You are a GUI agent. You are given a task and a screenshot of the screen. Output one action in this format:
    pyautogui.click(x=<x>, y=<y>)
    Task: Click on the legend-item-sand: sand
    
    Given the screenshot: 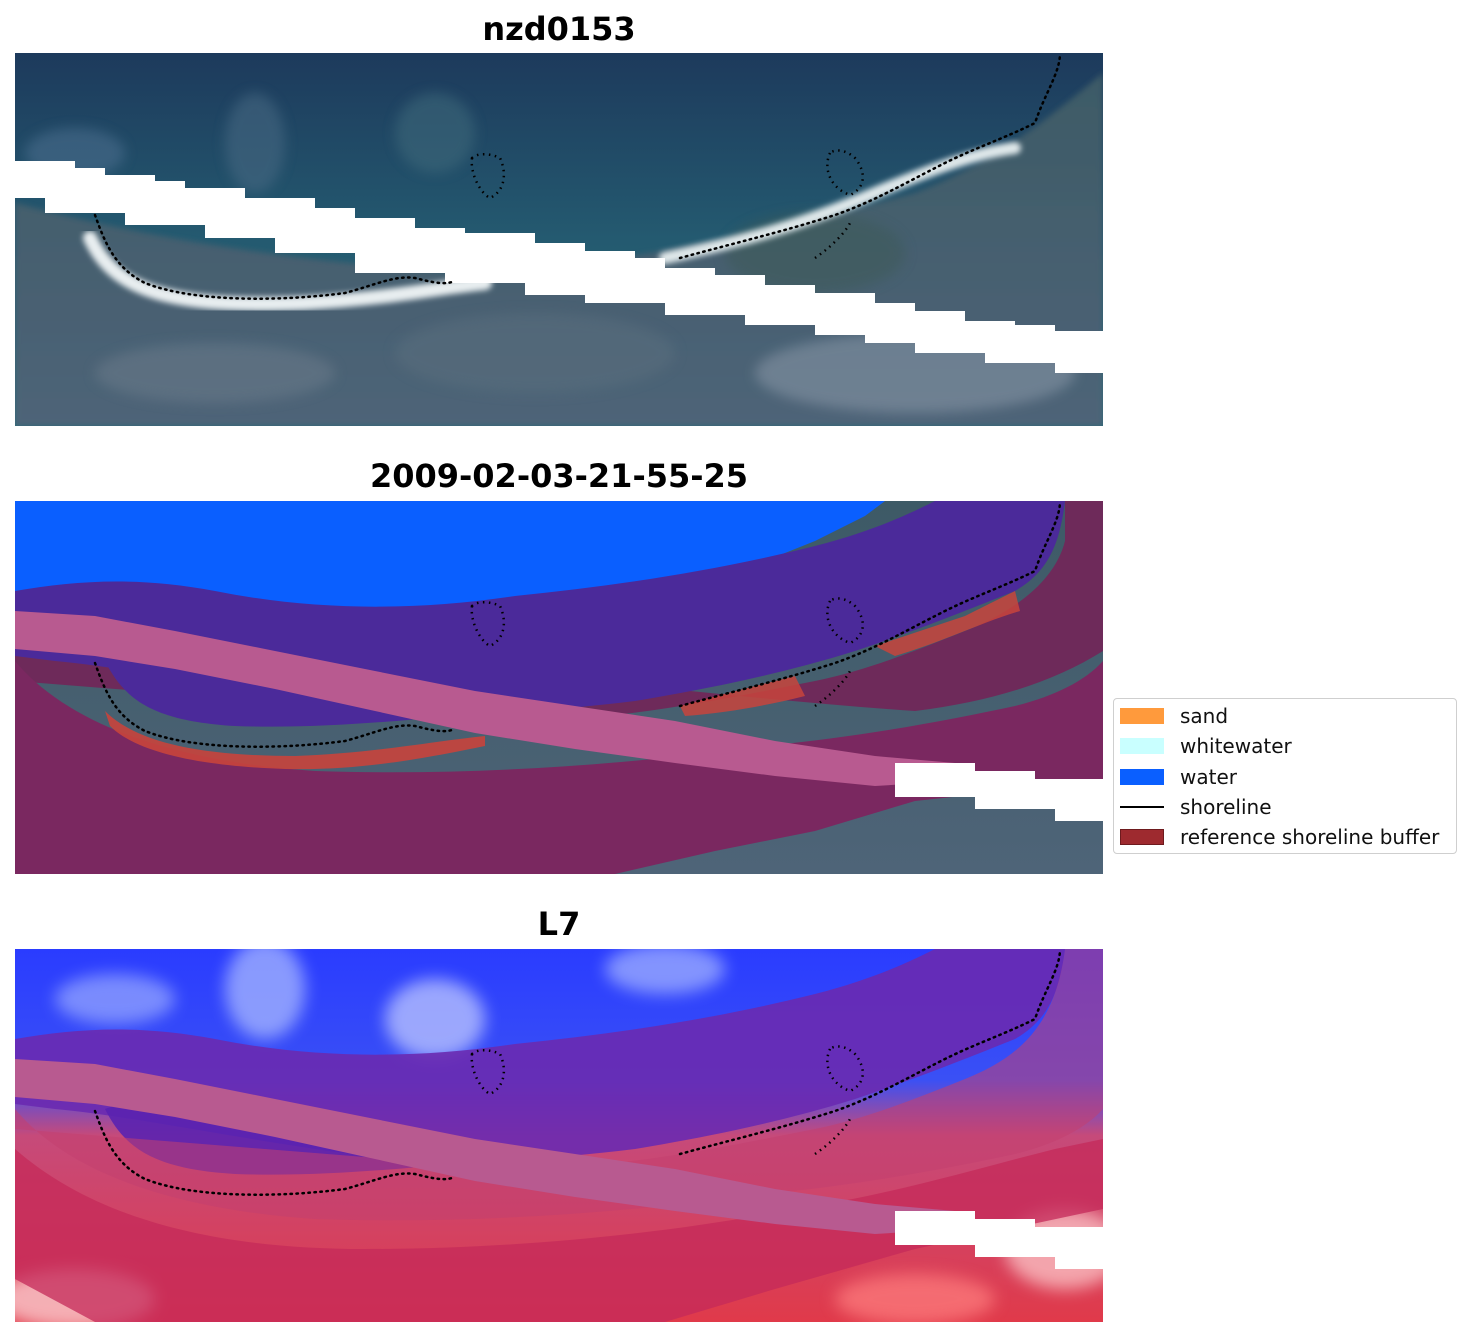 What is the action you would take?
    pyautogui.click(x=1285, y=716)
    